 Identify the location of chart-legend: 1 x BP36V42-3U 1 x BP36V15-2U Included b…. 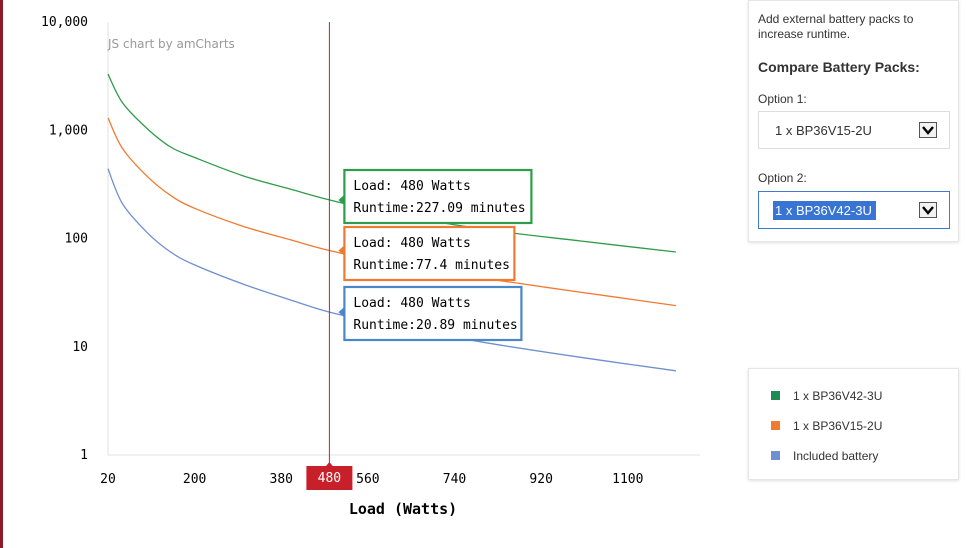
(853, 424).